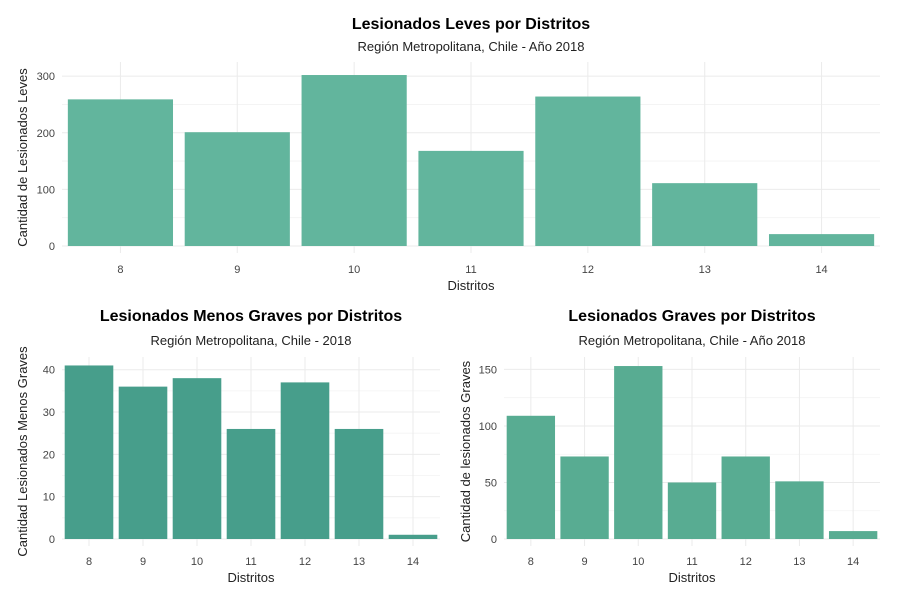 Image resolution: width=900 pixels, height=600 pixels. I want to click on chart-subtitle: Región Metropolitana, Chile - 2018, so click(251, 340).